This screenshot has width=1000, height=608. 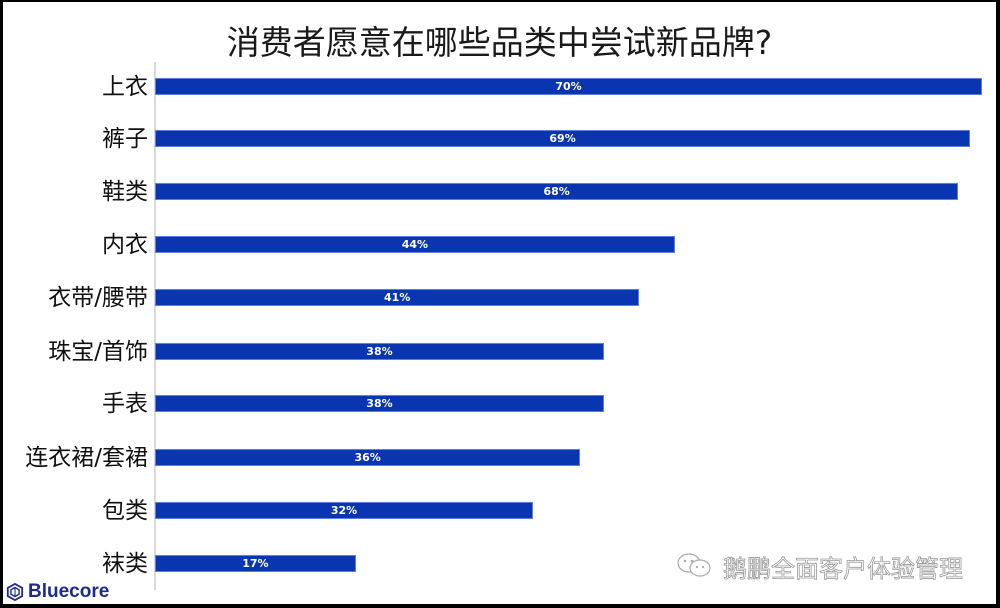 I want to click on bar-value-label: 44%, so click(x=415, y=244).